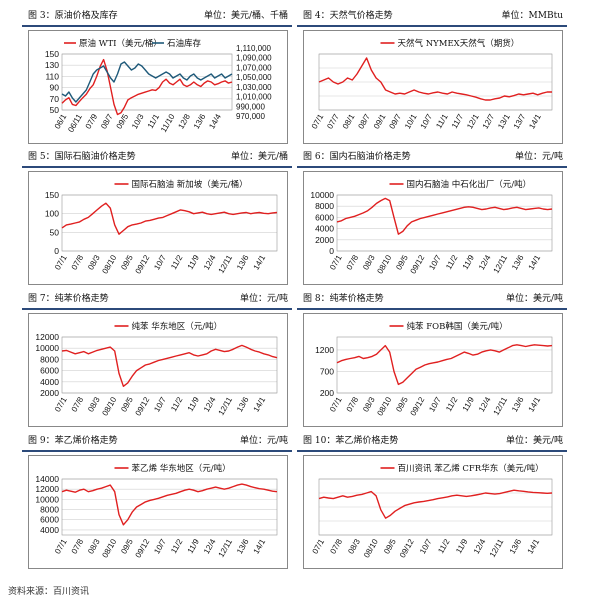 This screenshot has height=603, width=595. Describe the element at coordinates (181, 468) in the screenshot. I see `legend-label: 苯乙烯 华东地区（元/吨）` at that location.